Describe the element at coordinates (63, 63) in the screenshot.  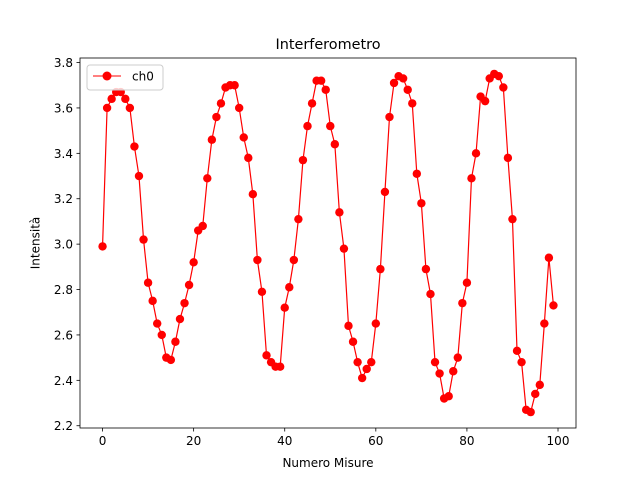
I see `y-tick-label: 3.8` at that location.